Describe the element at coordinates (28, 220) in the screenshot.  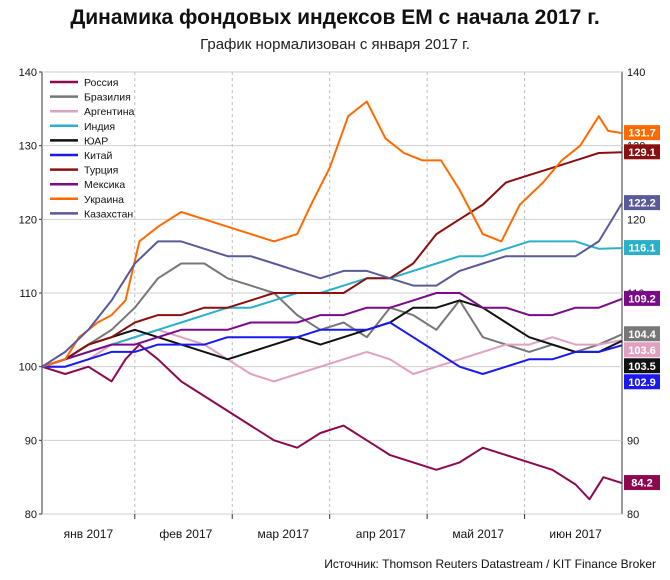
I see `y-tick-label-left: 120` at that location.